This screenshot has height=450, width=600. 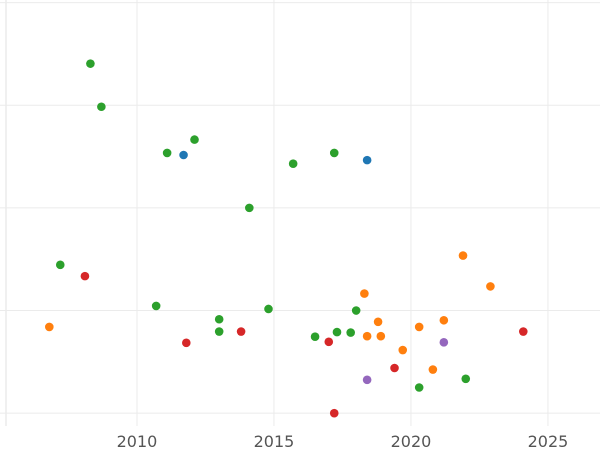 What do you see at coordinates (343, 441) in the screenshot?
I see `x-tick-labels: 2010 2015 2020 2025` at bounding box center [343, 441].